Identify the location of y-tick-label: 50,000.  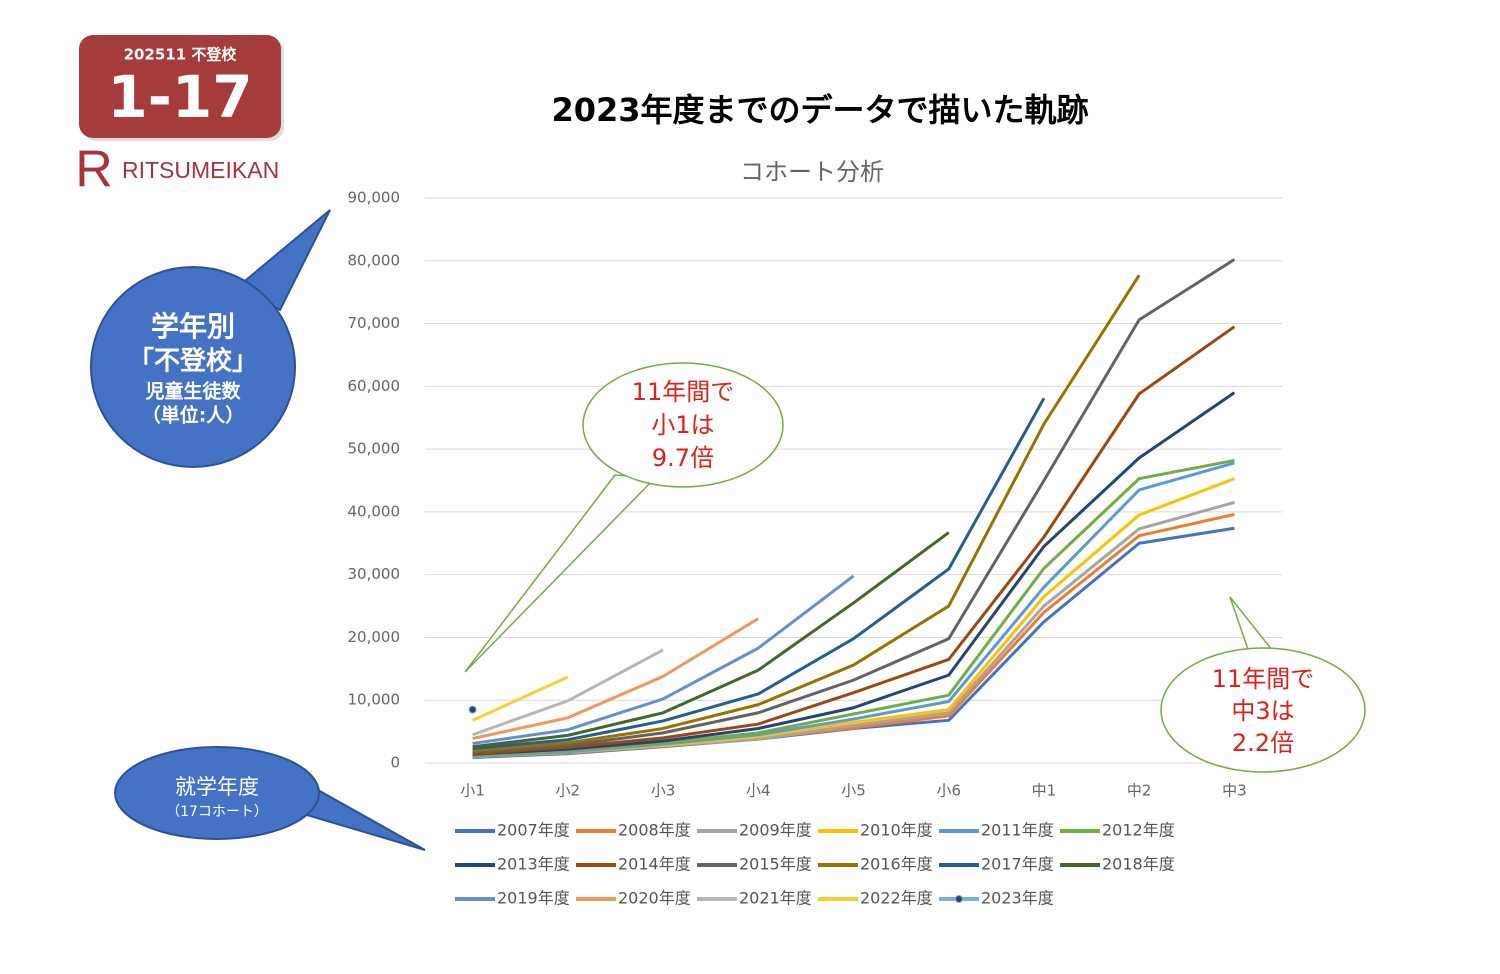
(374, 449).